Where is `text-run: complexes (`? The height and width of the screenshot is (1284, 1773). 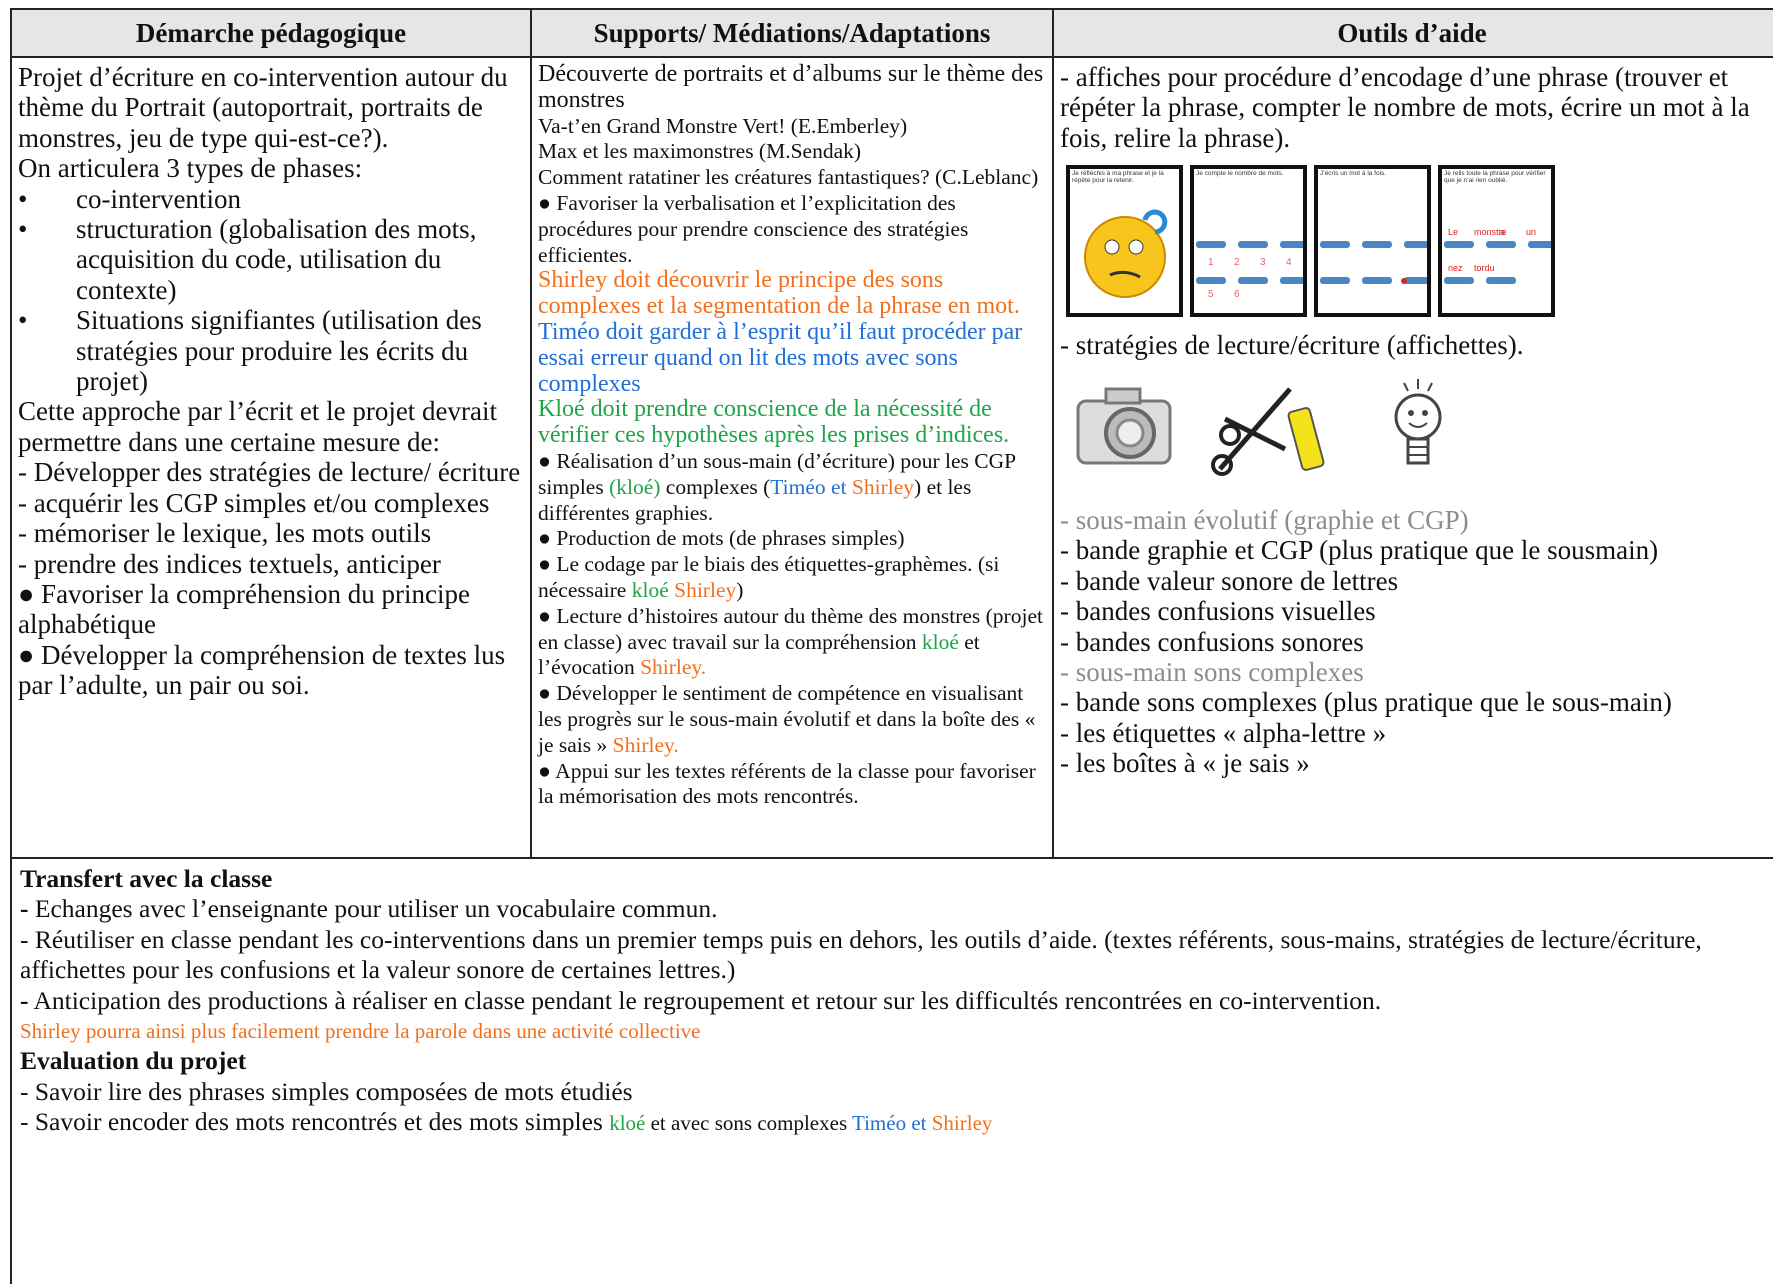
text-run: complexes ( is located at coordinates (715, 486).